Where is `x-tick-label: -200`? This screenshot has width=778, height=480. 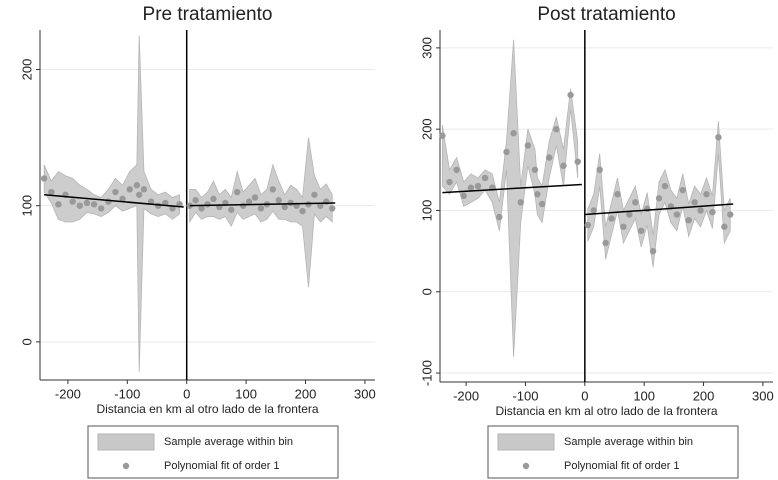 x-tick-label: -200 is located at coordinates (466, 395).